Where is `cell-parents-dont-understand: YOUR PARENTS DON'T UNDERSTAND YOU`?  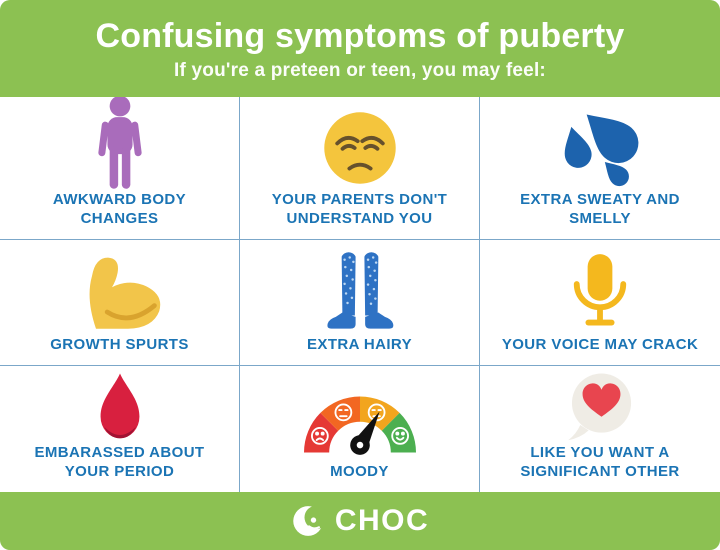 cell-parents-dont-understand: YOUR PARENTS DON'T UNDERSTAND YOU is located at coordinates (360, 168).